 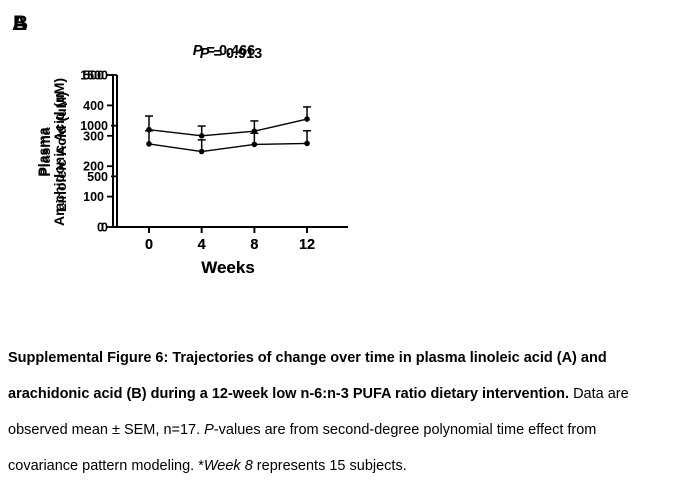 What do you see at coordinates (599, 394) in the screenshot?
I see `caption-segment: Data are` at bounding box center [599, 394].